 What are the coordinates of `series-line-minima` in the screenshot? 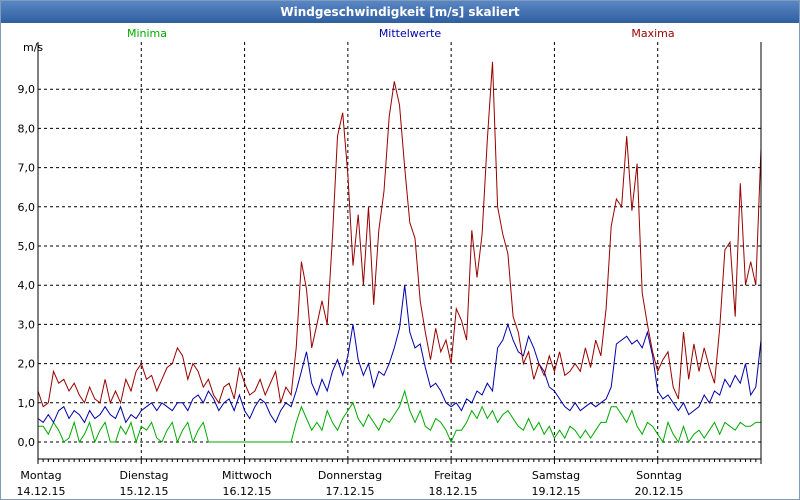 It's located at (399, 416).